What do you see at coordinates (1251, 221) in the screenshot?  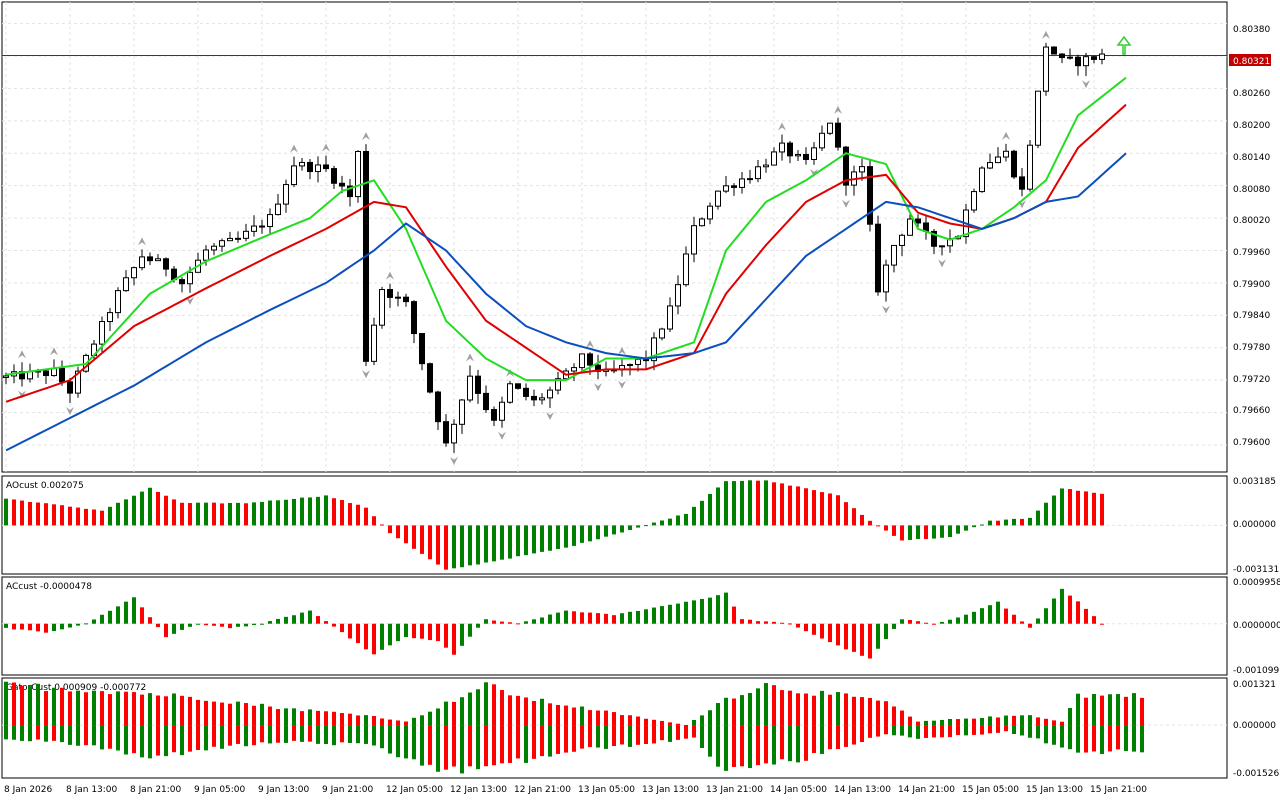 I see `price-label: 0.80020` at bounding box center [1251, 221].